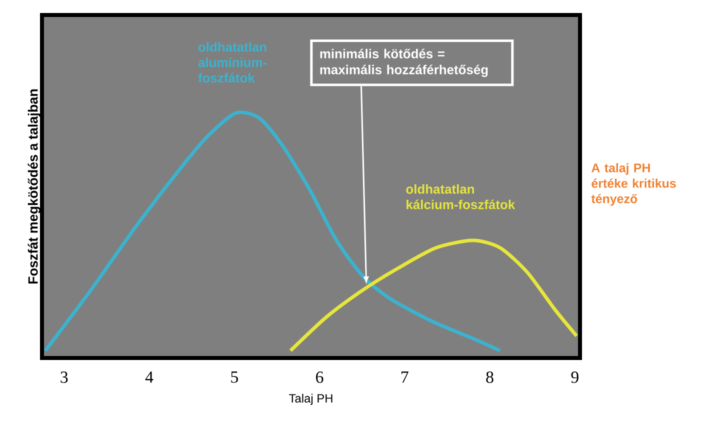 The height and width of the screenshot is (421, 713). What do you see at coordinates (461, 197) in the screenshot?
I see `text: oldhatatlan kálcium-foszfátok` at bounding box center [461, 197].